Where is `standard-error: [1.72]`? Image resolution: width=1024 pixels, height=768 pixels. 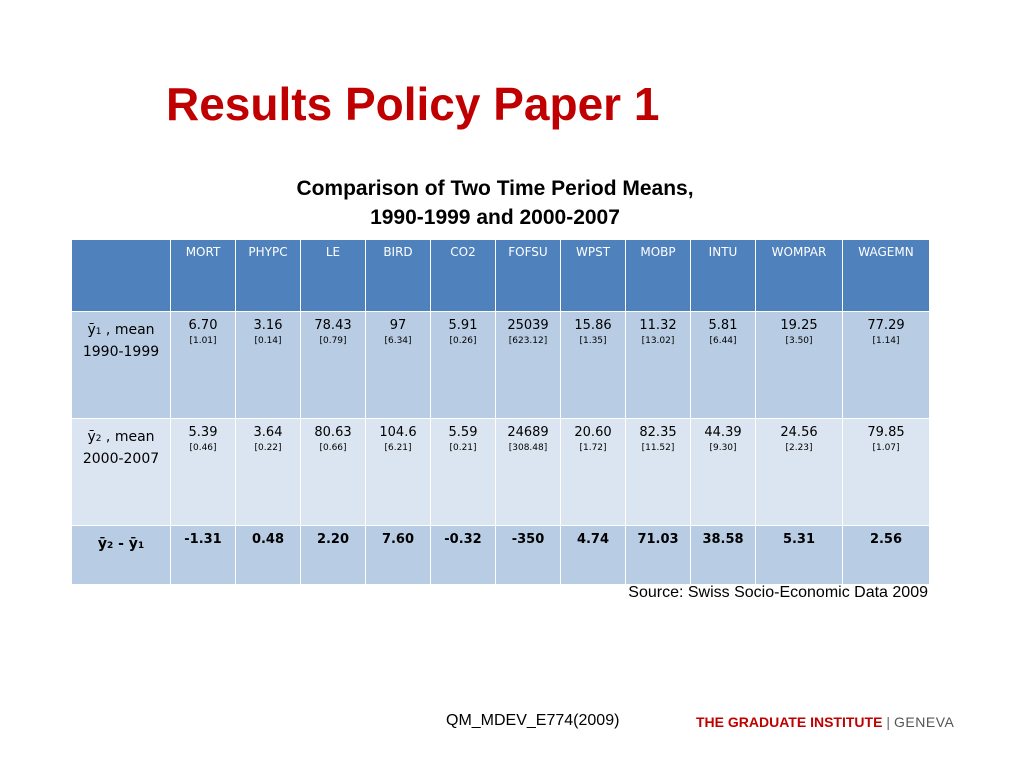
standard-error: [1.72] is located at coordinates (593, 448).